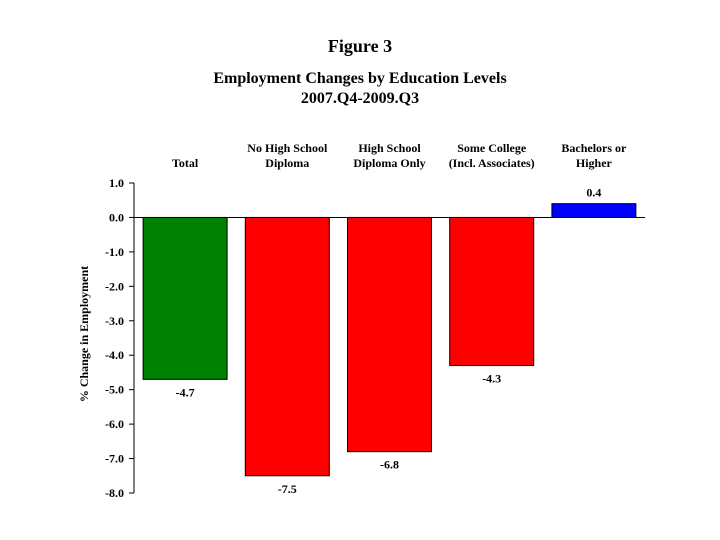 The height and width of the screenshot is (540, 720). I want to click on category-label: No High School, so click(287, 148).